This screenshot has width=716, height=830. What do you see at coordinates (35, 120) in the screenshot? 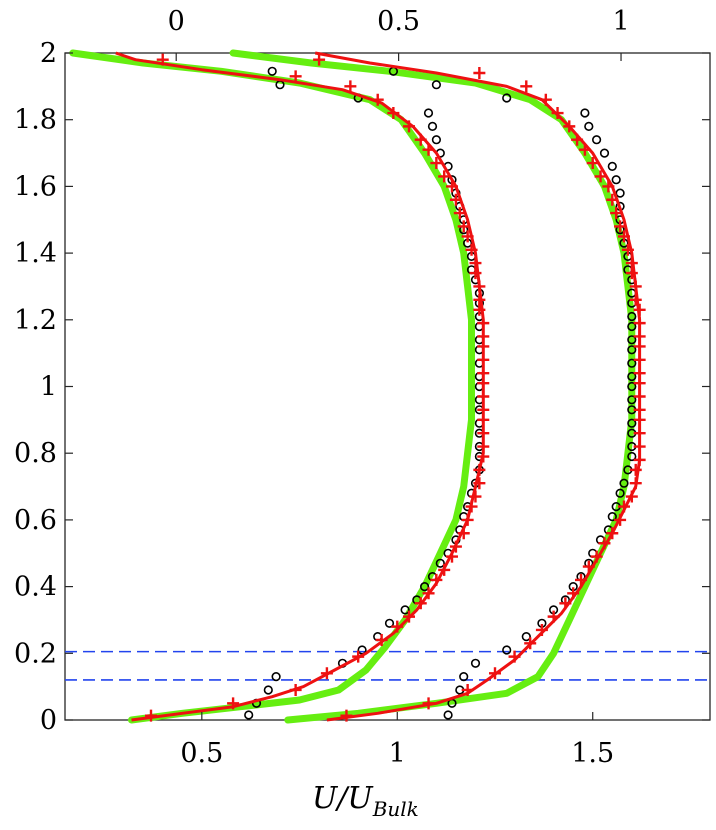
I see `y-tick-label: 1.8` at bounding box center [35, 120].